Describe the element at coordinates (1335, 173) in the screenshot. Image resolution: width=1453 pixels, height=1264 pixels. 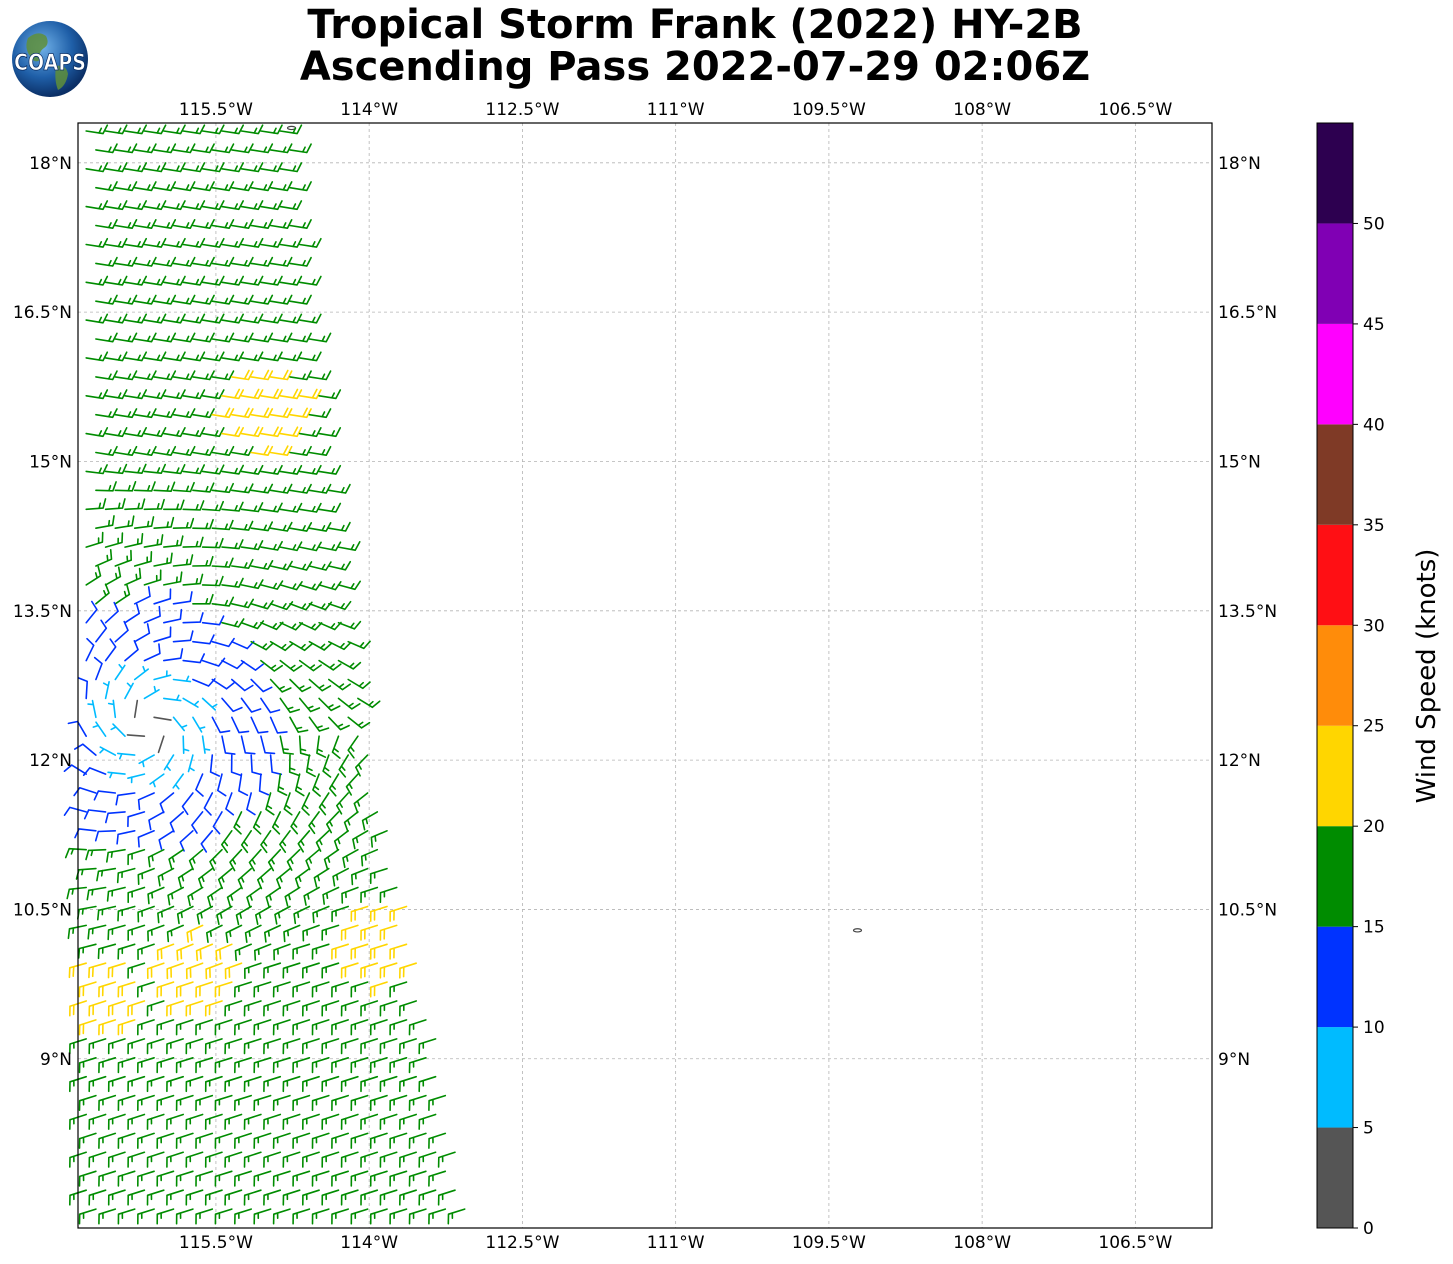
I see `colorbar-segment` at that location.